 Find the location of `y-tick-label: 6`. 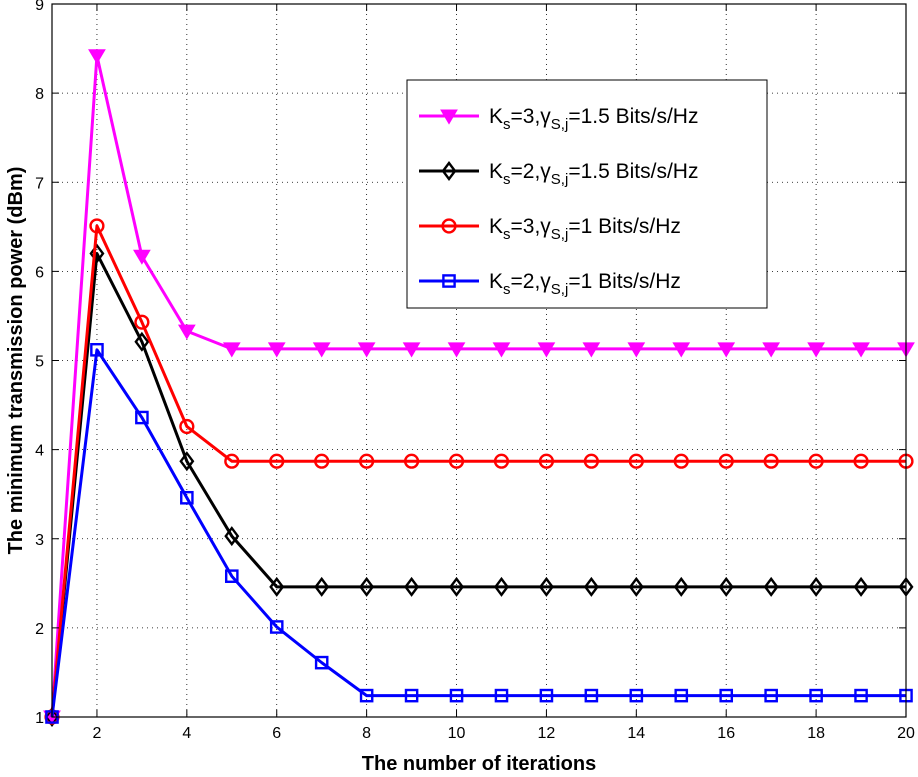

y-tick-label: 6 is located at coordinates (39, 272).